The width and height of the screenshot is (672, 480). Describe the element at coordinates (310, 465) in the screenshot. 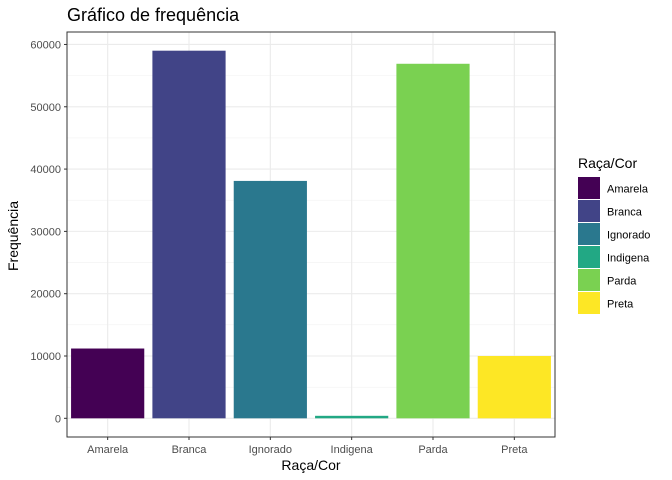

I see `x-axis-title: Raça/Cor` at that location.